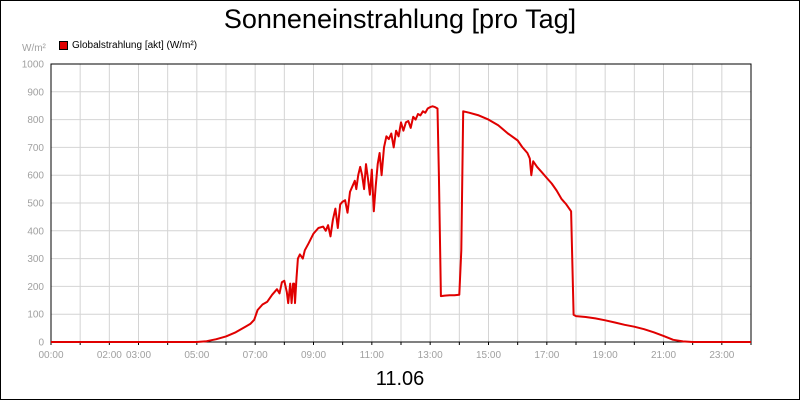 Image resolution: width=800 pixels, height=400 pixels. What do you see at coordinates (33, 65) in the screenshot?
I see `y-tick-label: 1000` at bounding box center [33, 65].